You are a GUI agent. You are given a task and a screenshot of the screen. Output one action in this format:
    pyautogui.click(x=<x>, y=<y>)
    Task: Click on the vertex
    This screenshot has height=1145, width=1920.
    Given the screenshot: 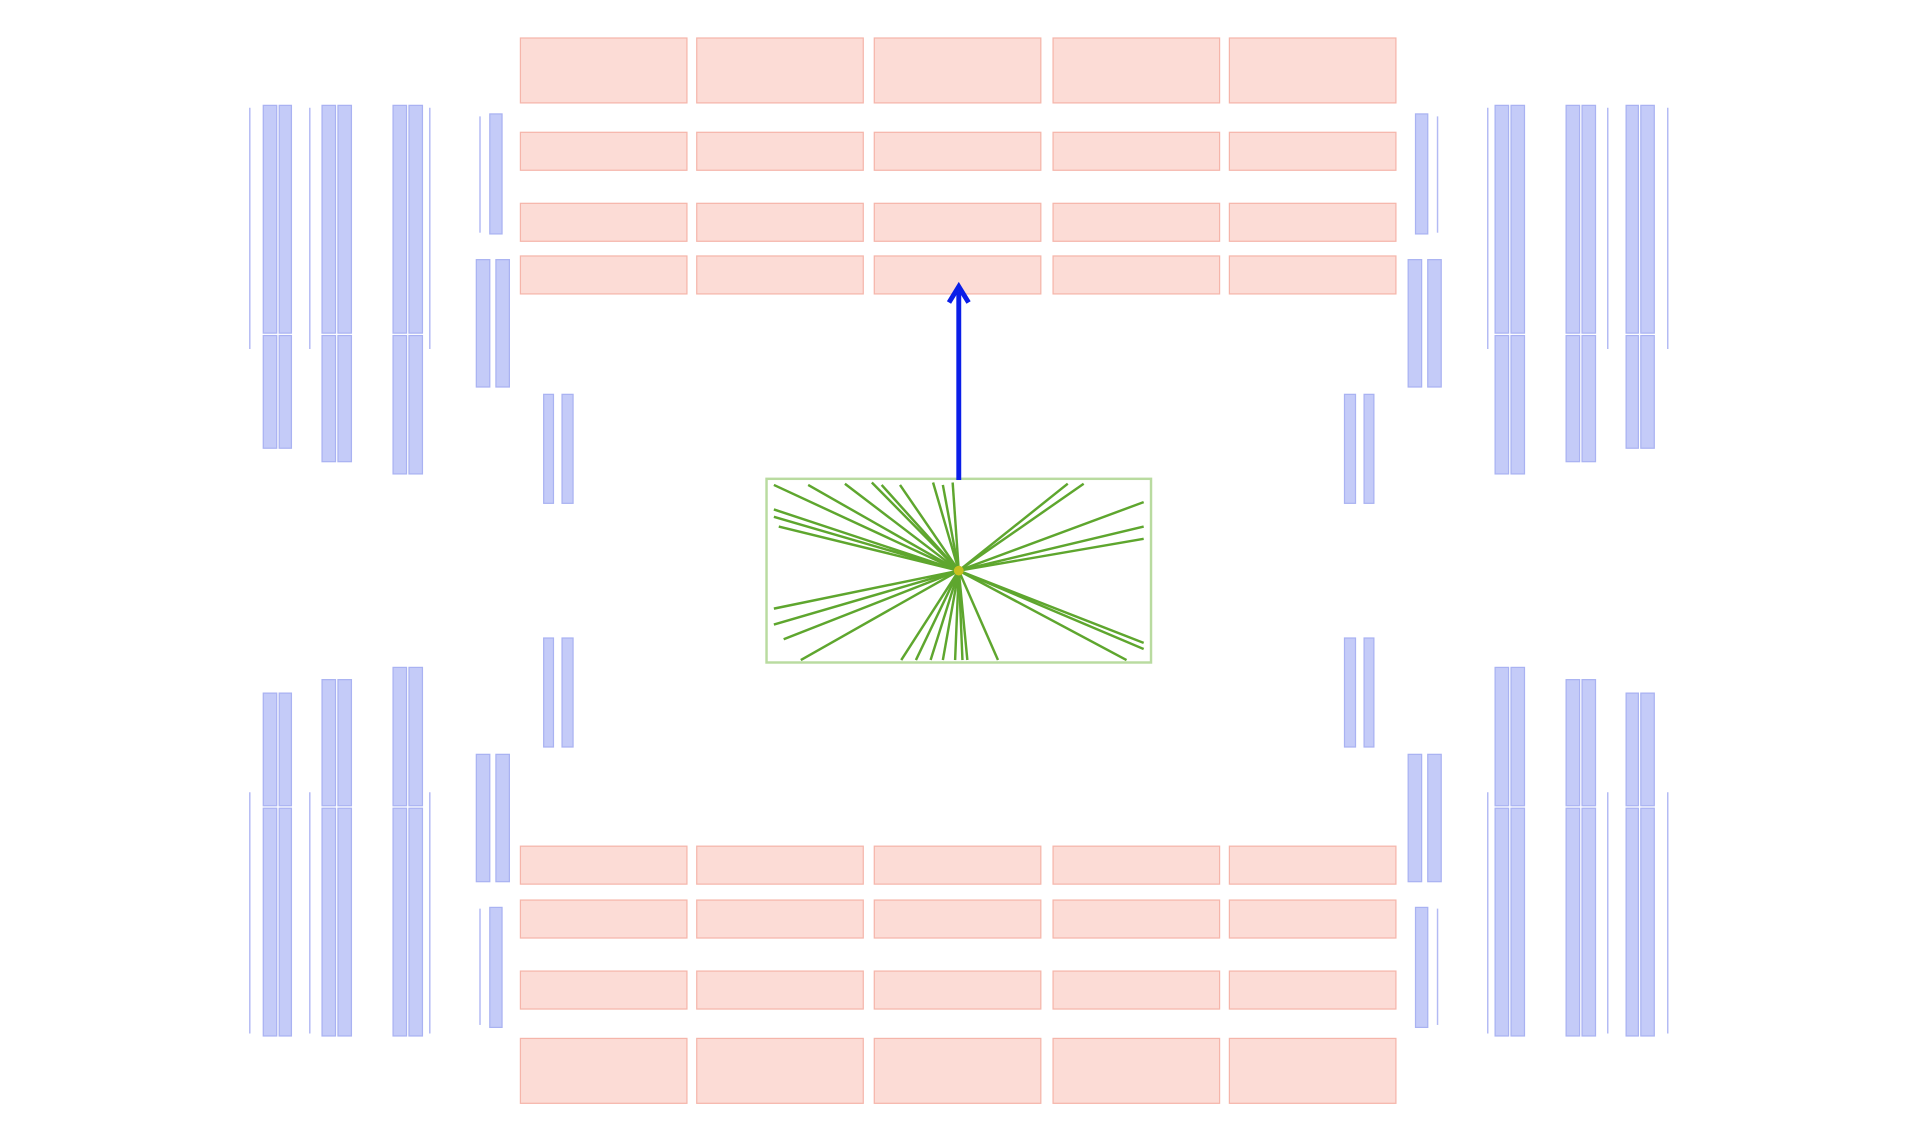 What is the action you would take?
    pyautogui.click(x=958, y=570)
    